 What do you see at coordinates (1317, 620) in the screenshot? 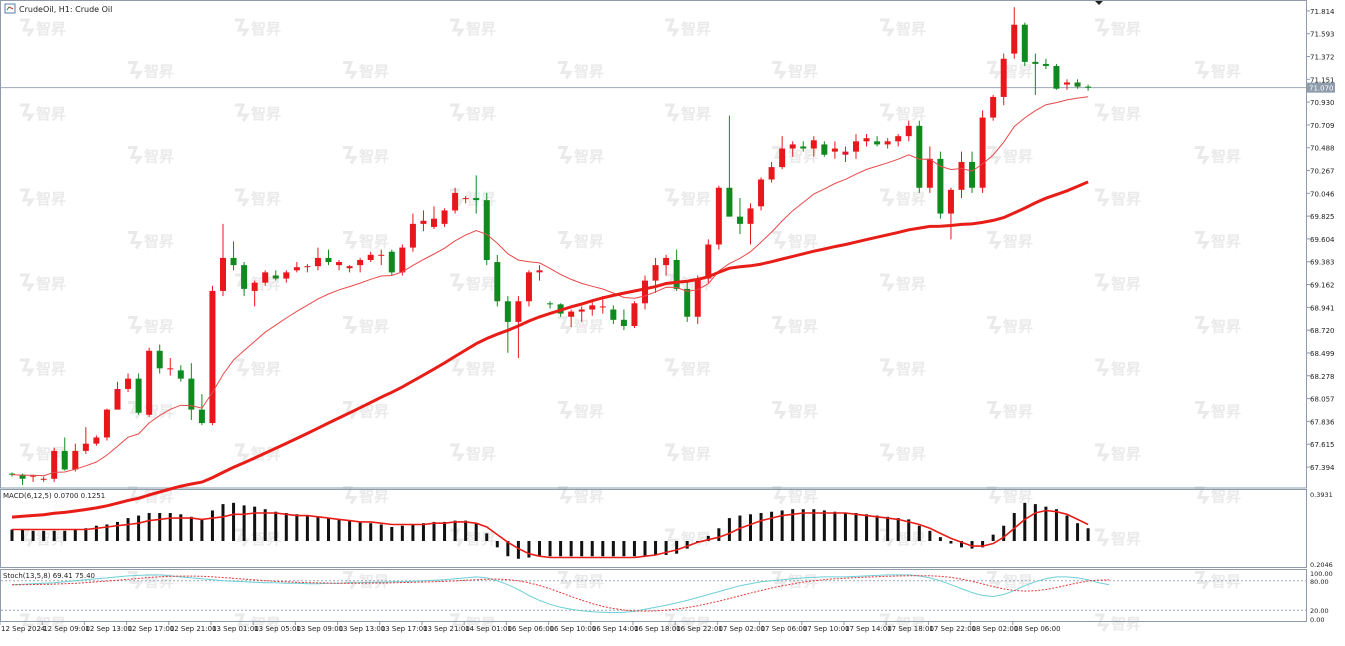
I see `stoch-tick-label: 0.00` at bounding box center [1317, 620].